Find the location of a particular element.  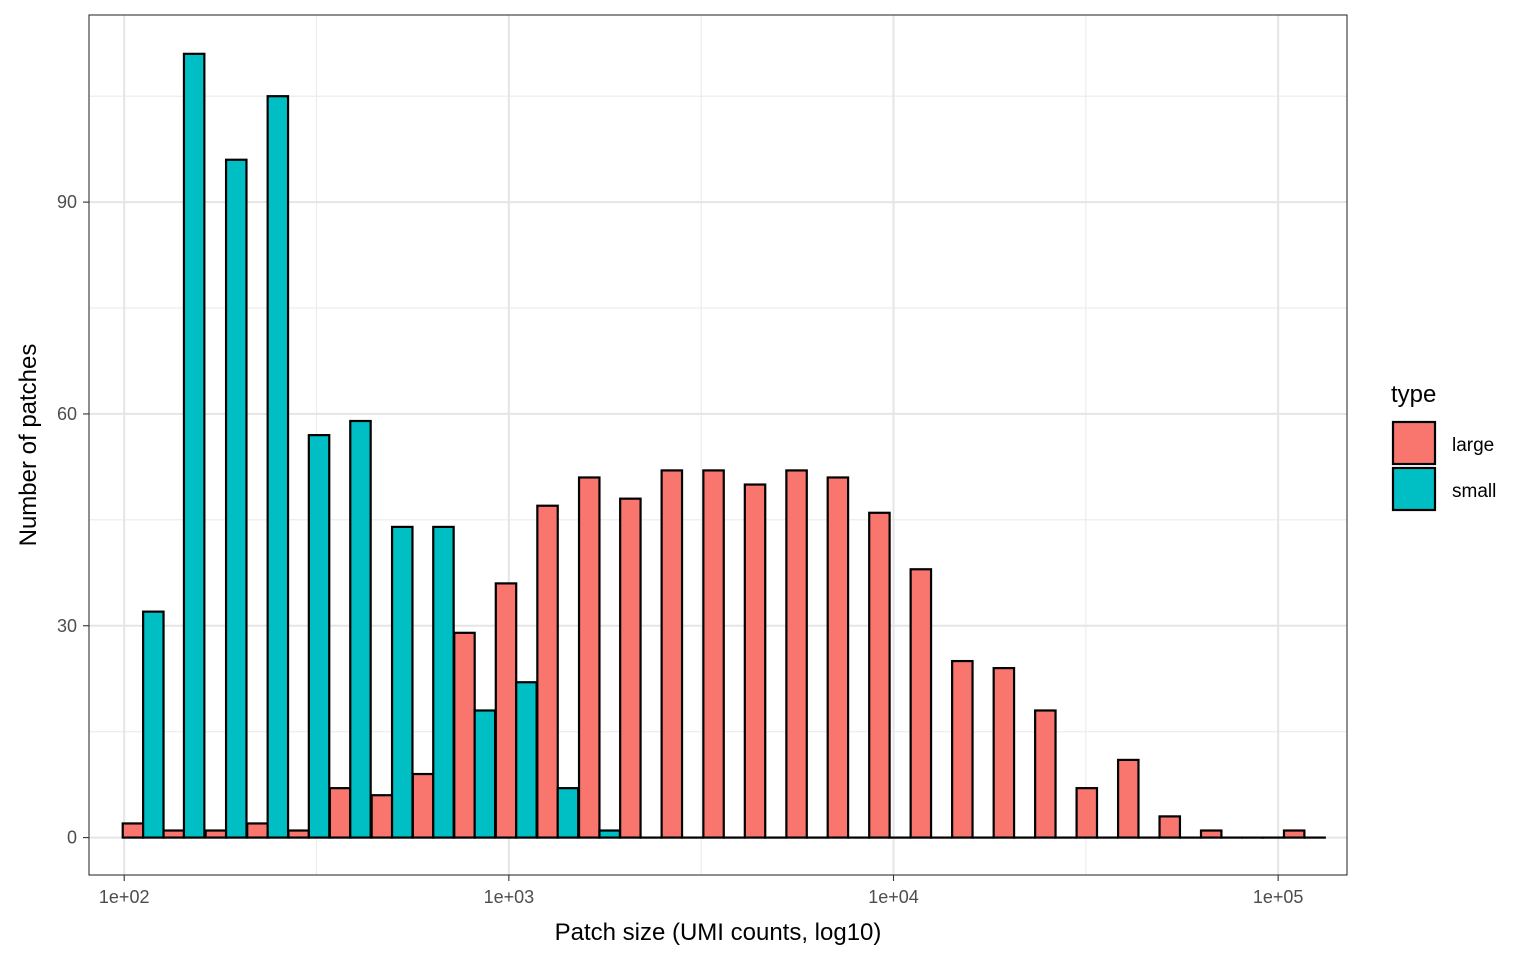

x-tick-label: 1e+03 is located at coordinates (509, 897).